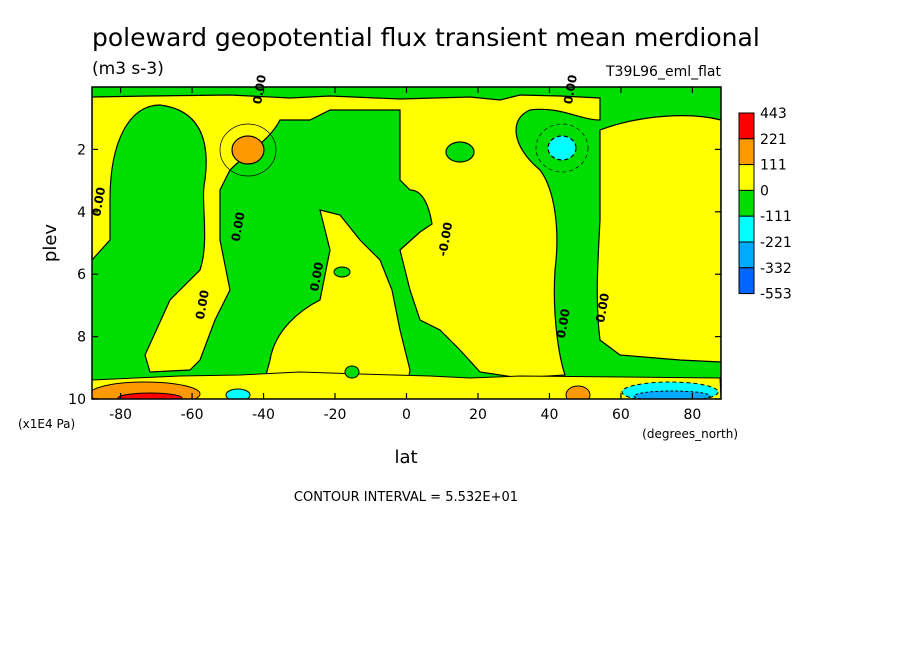 The image size is (904, 654). What do you see at coordinates (202, 305) in the screenshot?
I see `contour-label-1: 0.00` at bounding box center [202, 305].